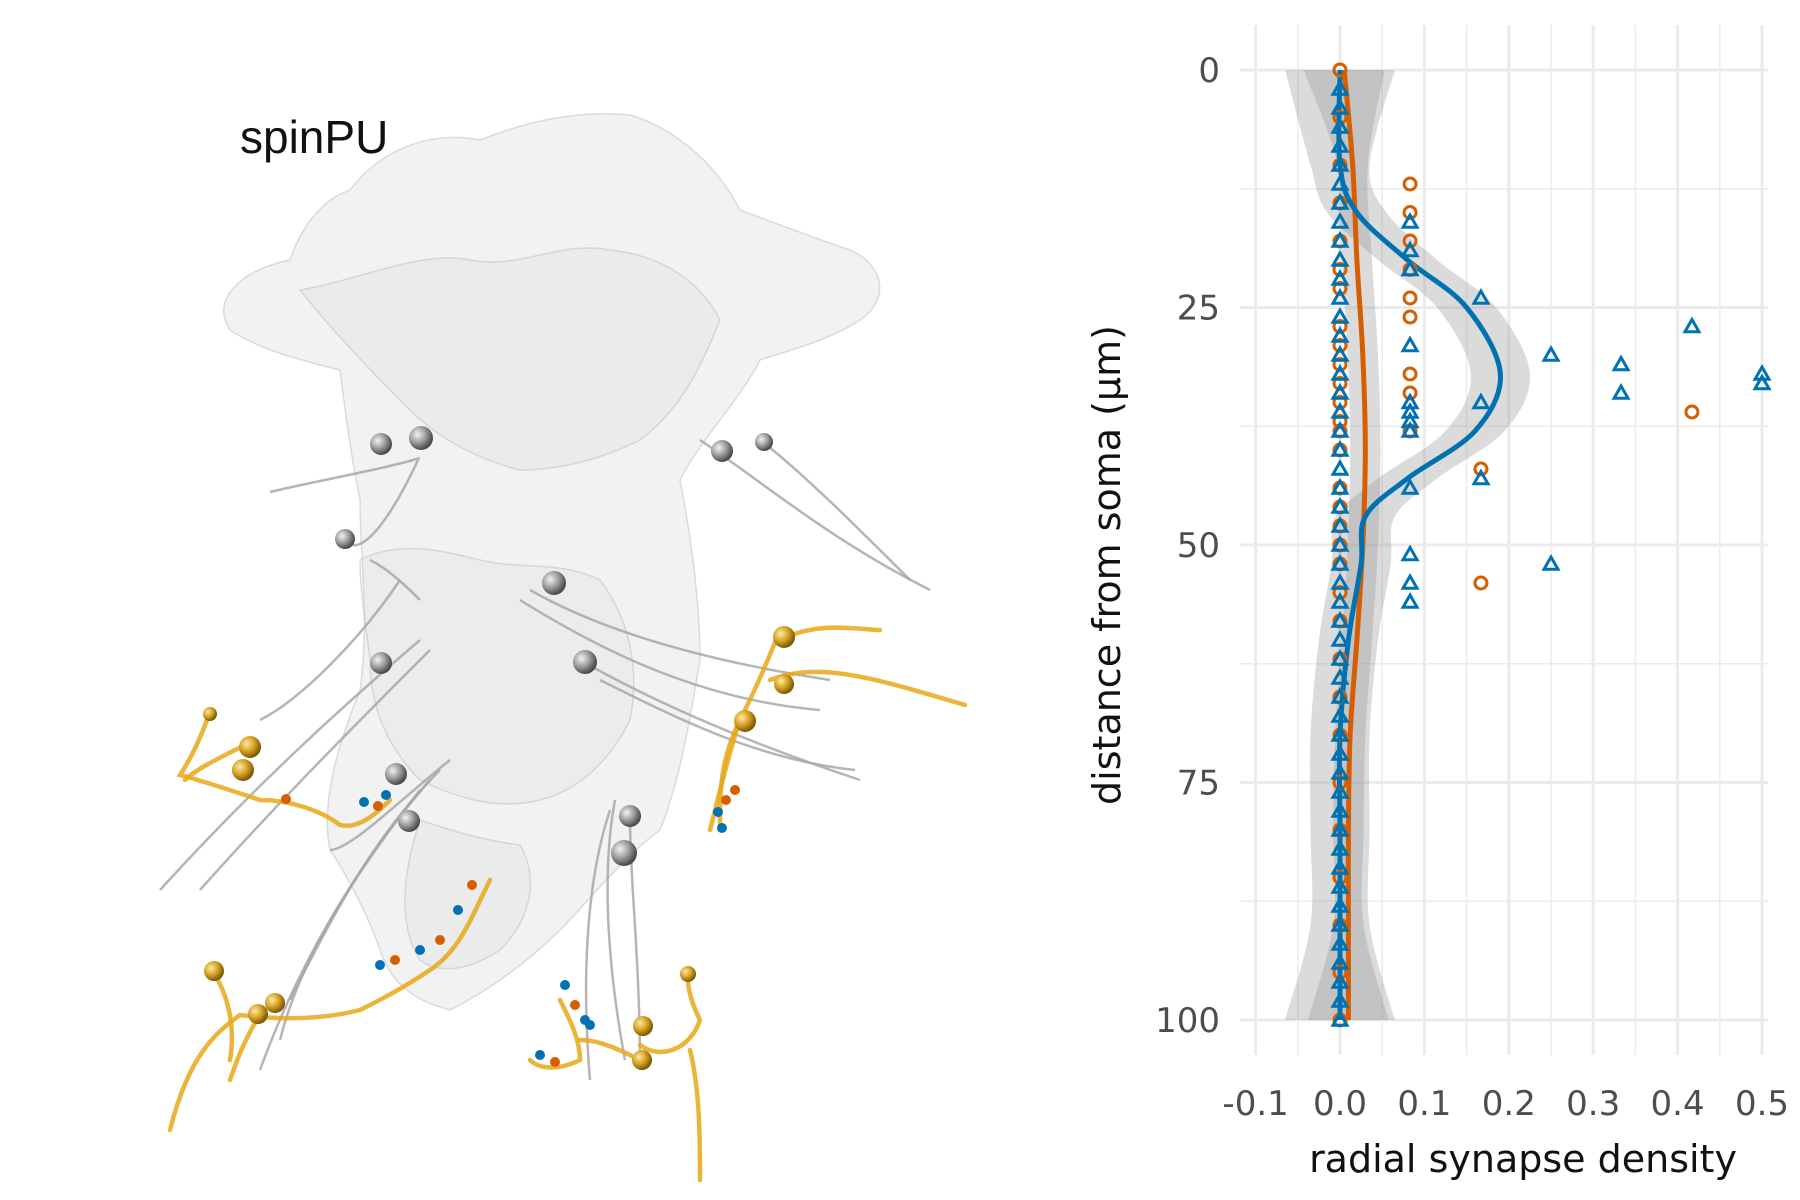  I want to click on gold-spheres, so click(499, 848).